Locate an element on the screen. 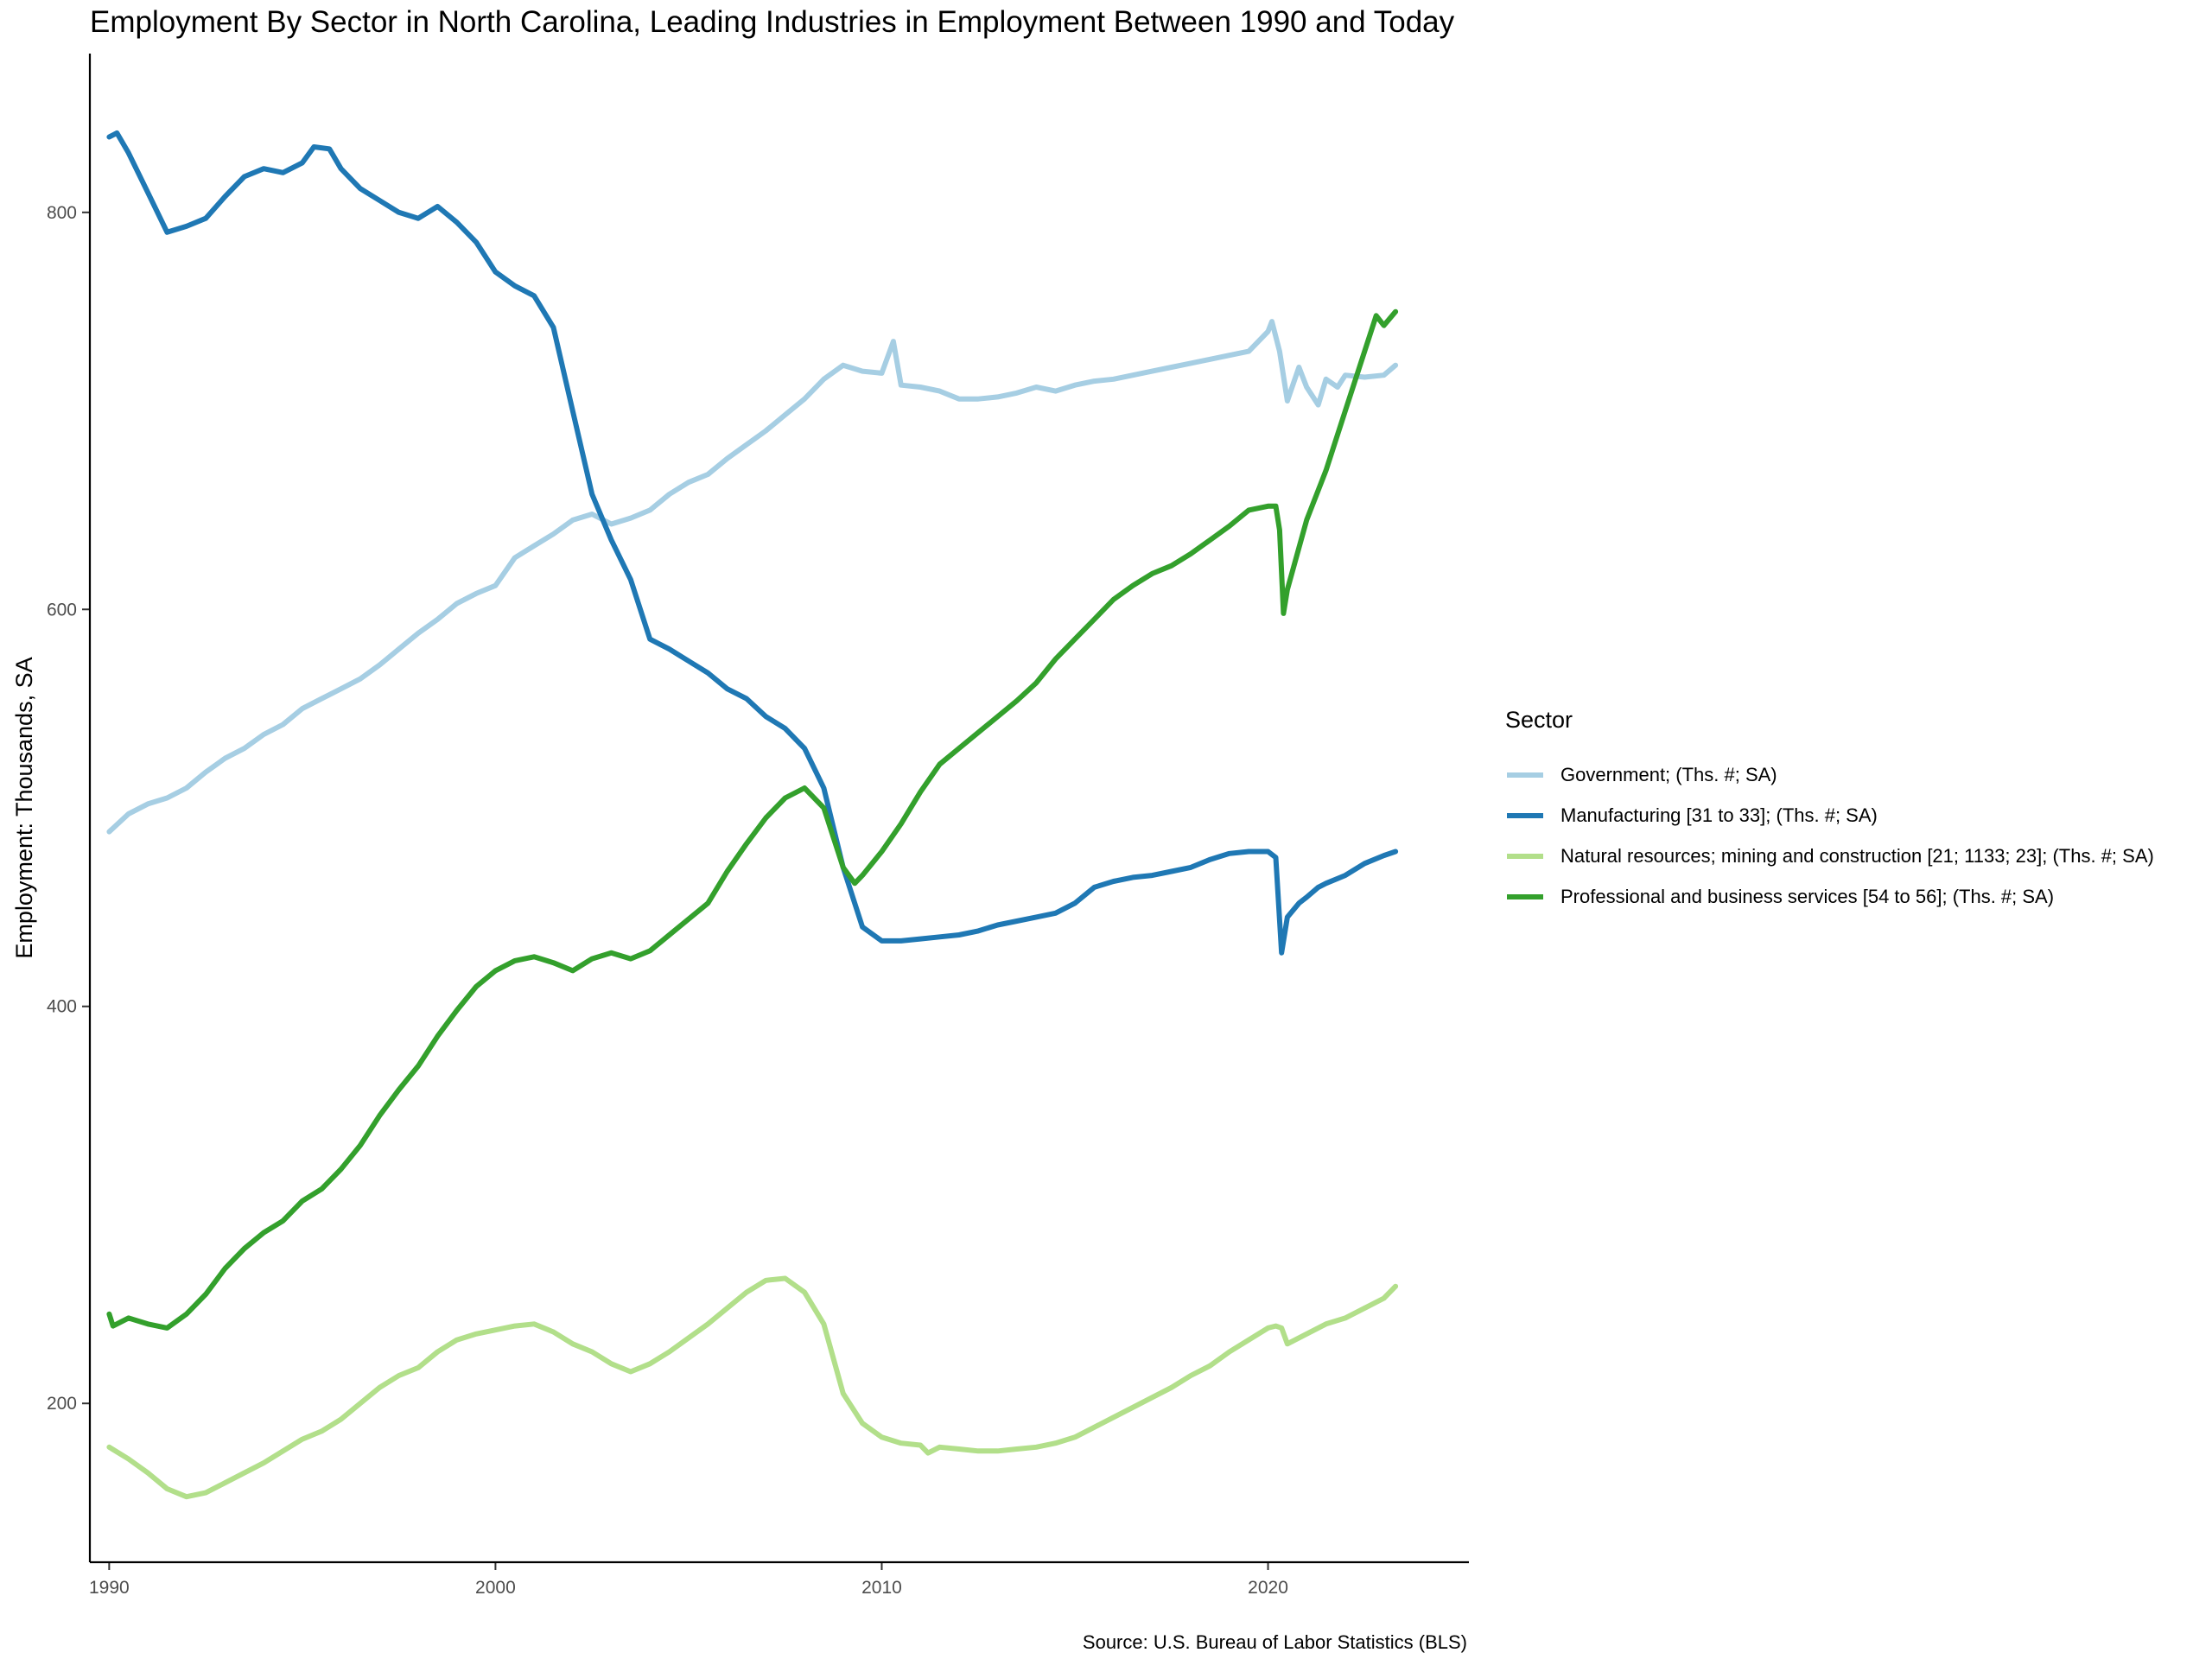 This screenshot has width=2212, height=1659. legend-label: Manufacturing [31 to 33]; (Ths. #; SA) is located at coordinates (1719, 815).